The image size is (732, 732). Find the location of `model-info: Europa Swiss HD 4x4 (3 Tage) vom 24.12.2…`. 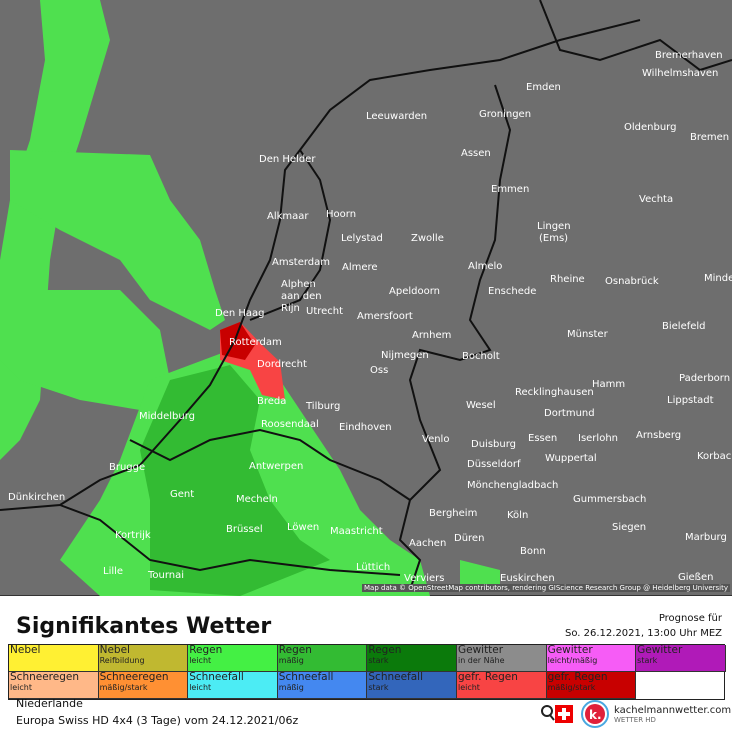

model-info: Europa Swiss HD 4x4 (3 Tage) vom 24.12.2… is located at coordinates (157, 720).